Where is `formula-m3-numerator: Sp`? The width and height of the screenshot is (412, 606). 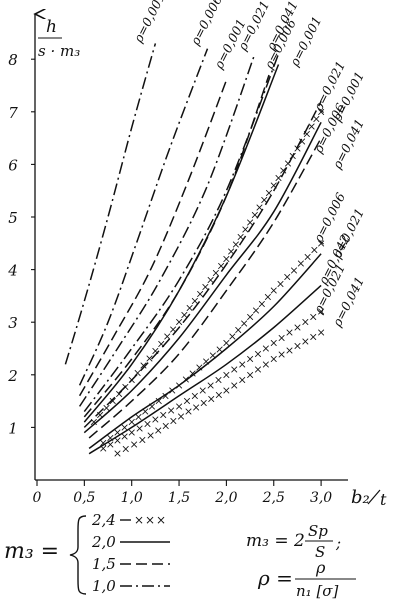 formula-m3-numerator: Sp is located at coordinates (318, 531).